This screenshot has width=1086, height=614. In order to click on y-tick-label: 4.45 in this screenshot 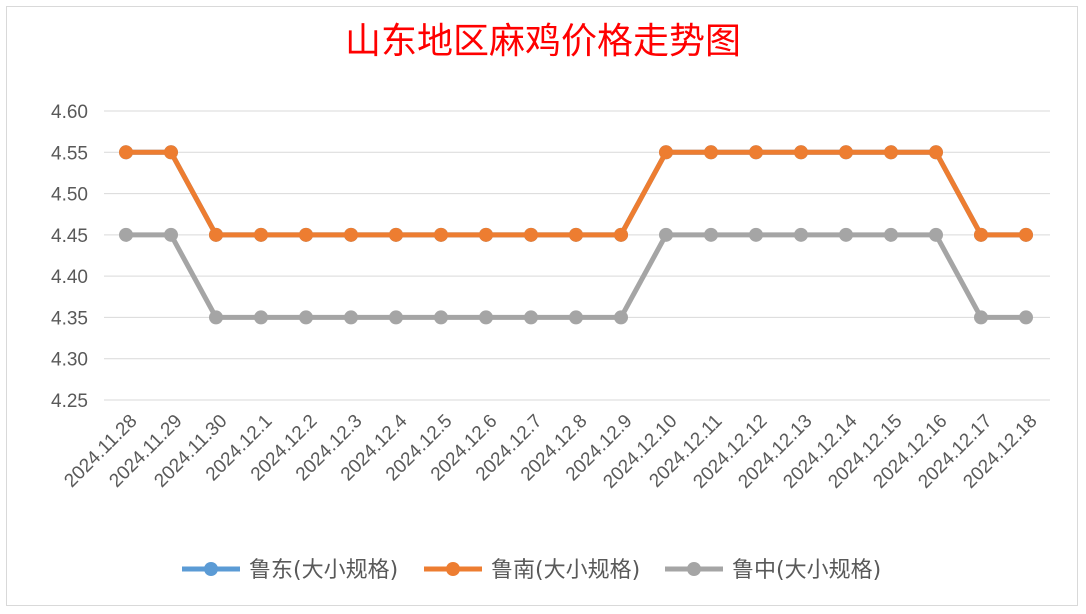, I will do `click(69, 236)`.